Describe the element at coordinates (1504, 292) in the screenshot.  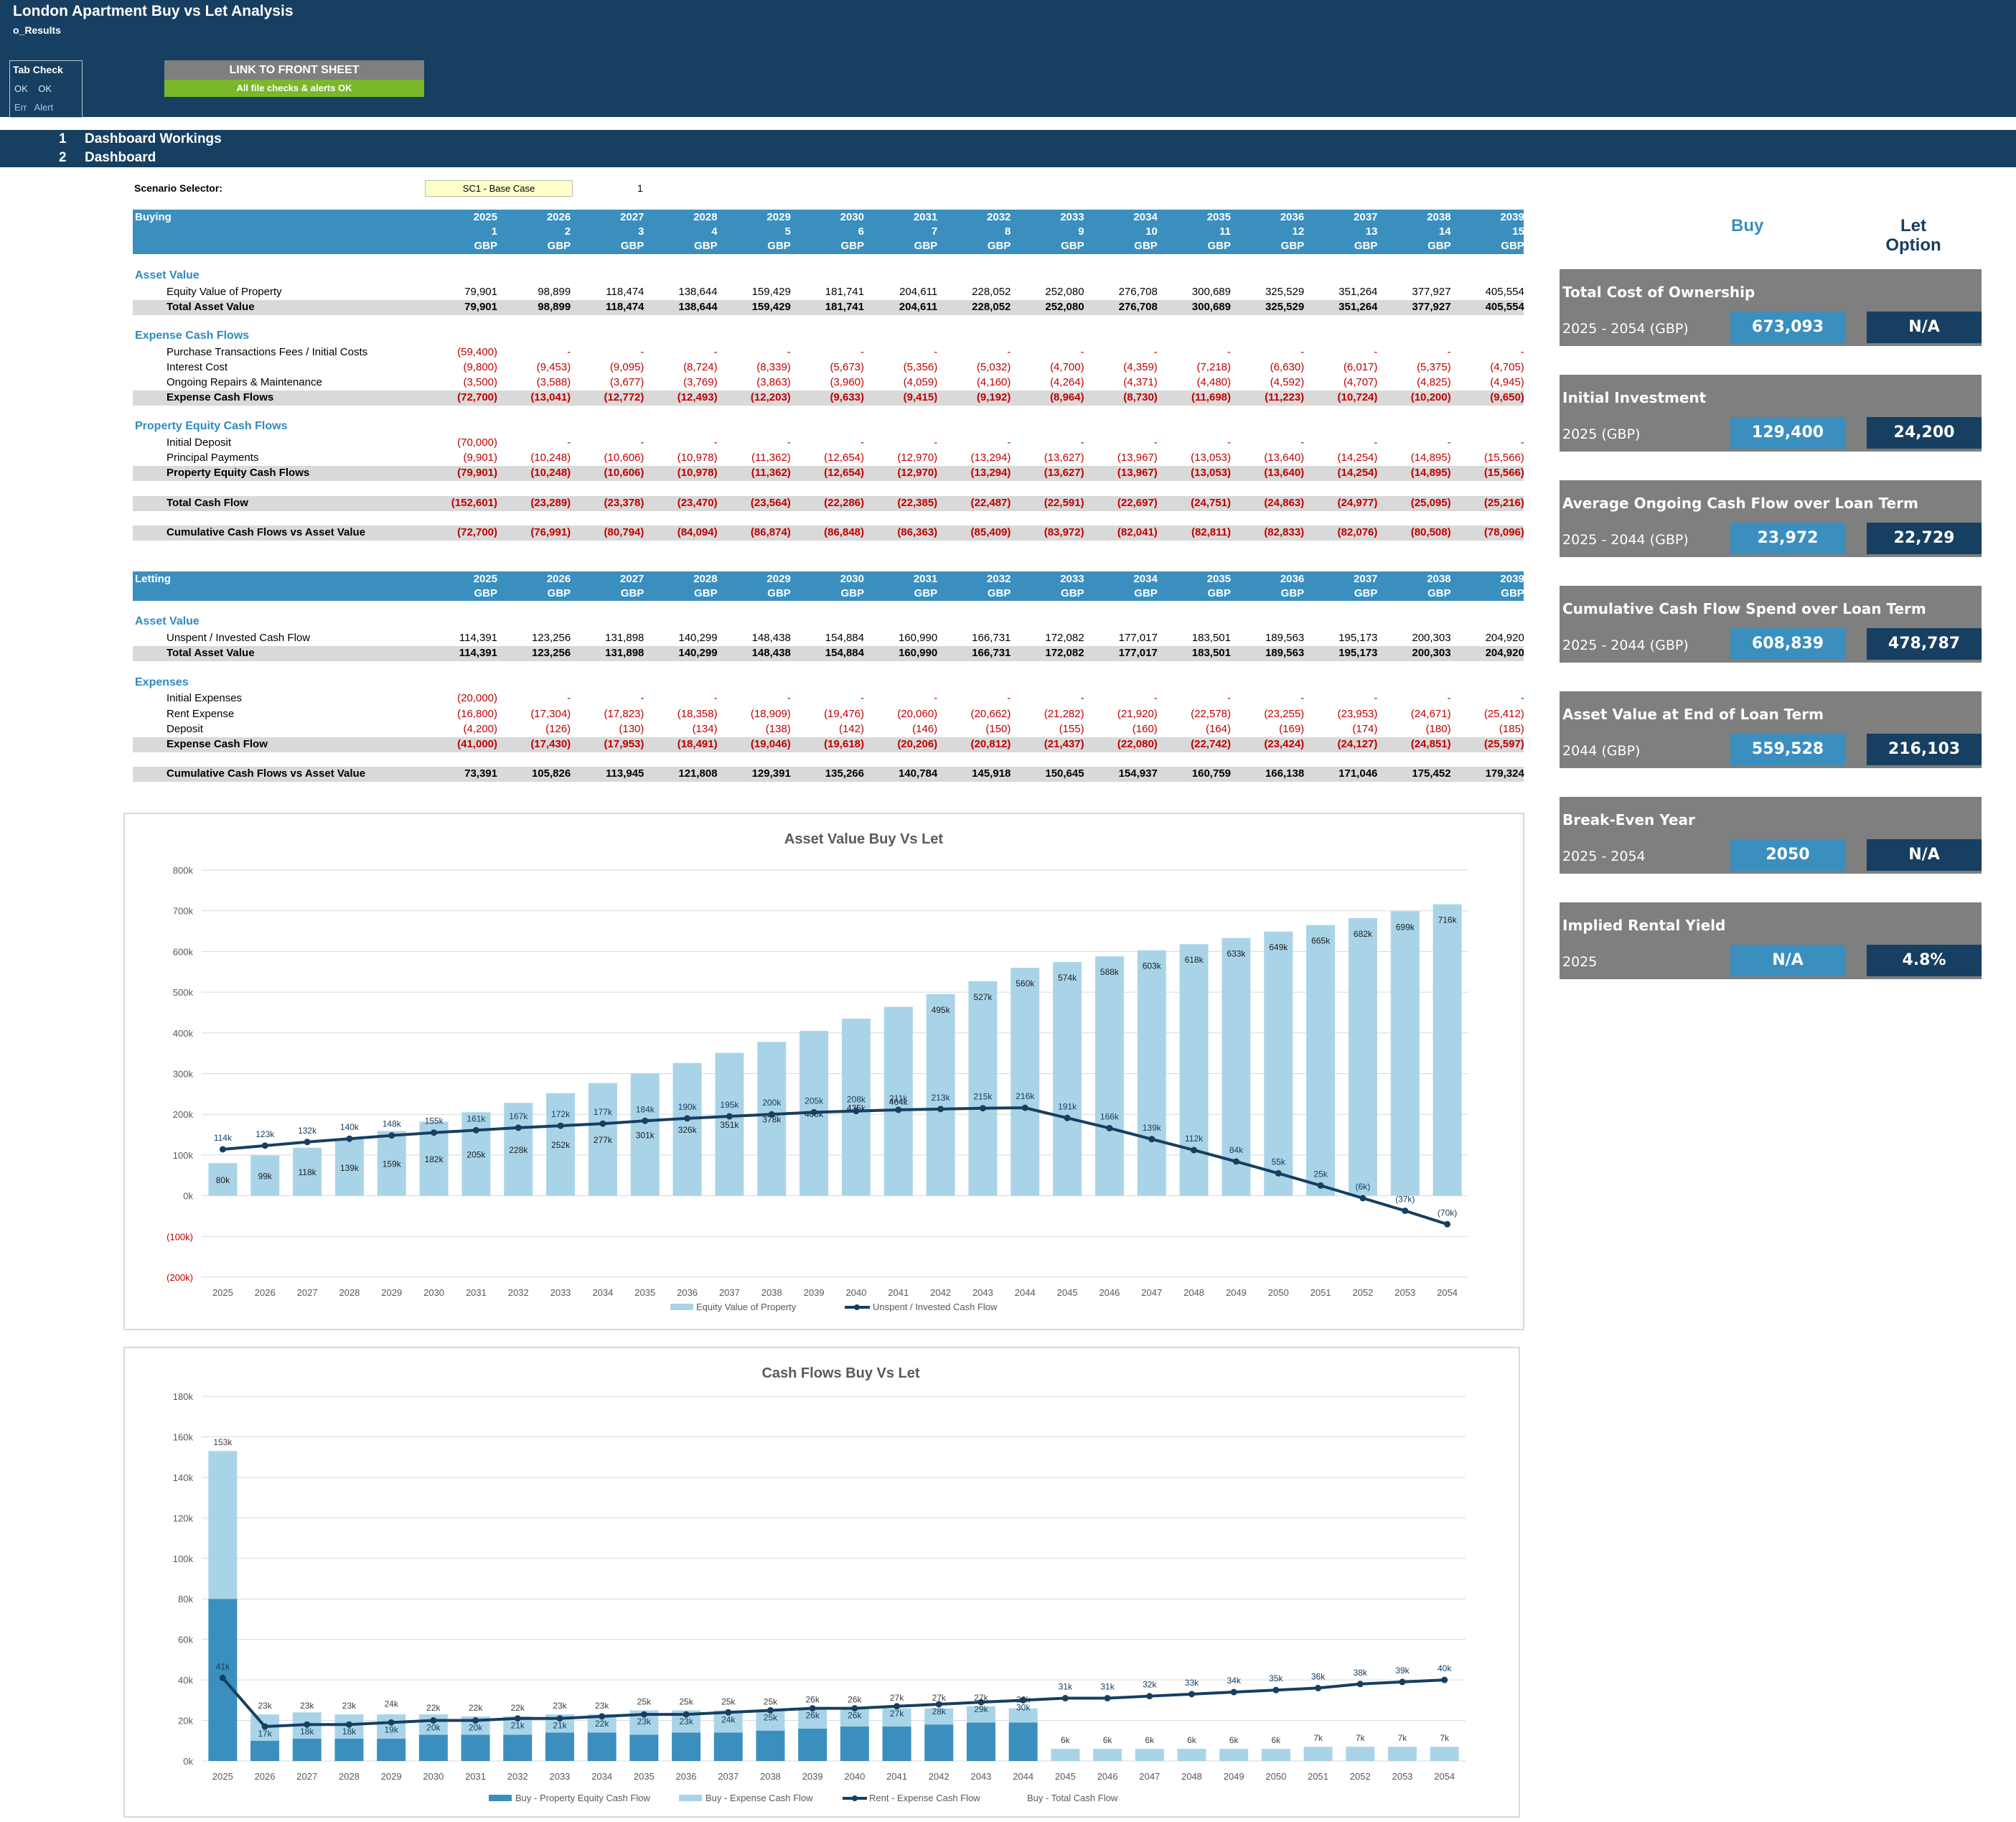
I see `row-cell: 405,554` at that location.